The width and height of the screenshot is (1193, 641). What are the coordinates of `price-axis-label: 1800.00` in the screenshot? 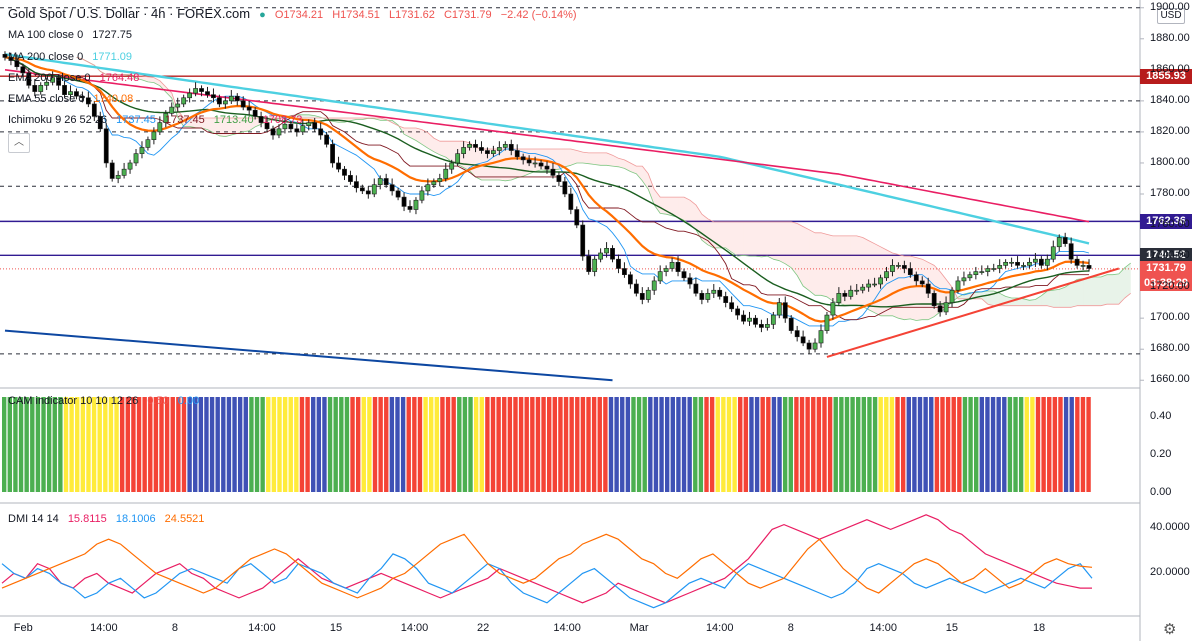 It's located at (1170, 161).